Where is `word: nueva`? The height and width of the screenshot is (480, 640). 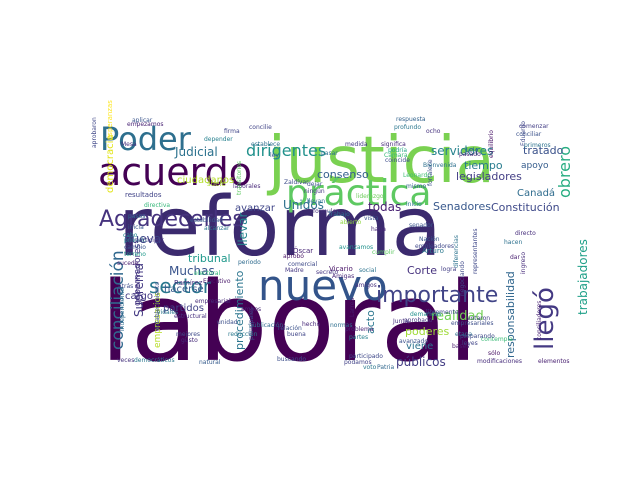 word: nueva is located at coordinates (142, 239).